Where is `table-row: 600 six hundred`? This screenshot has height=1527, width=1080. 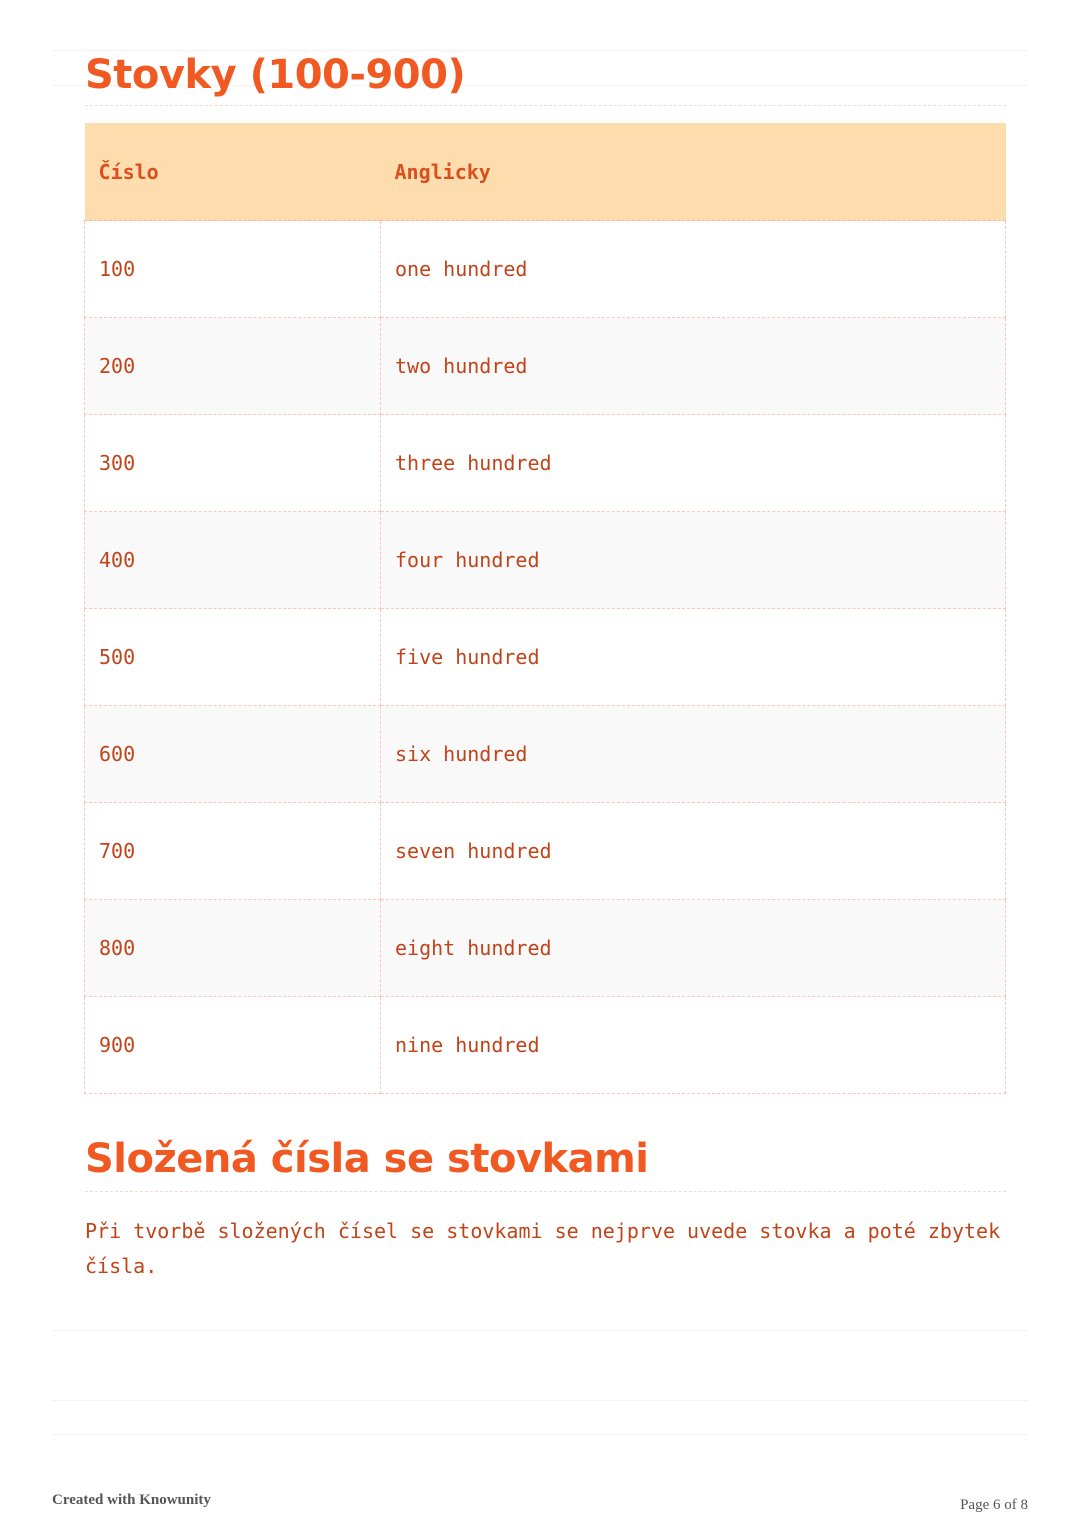
table-row: 600 six hundred is located at coordinates (545, 754).